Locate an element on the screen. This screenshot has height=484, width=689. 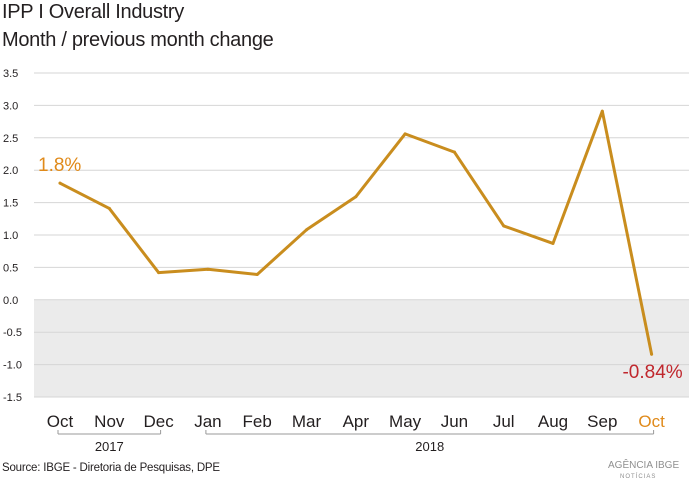
agencia-ibge-logo: AGÊNCIA IBGE NOTÍCIAS is located at coordinates (643, 471).